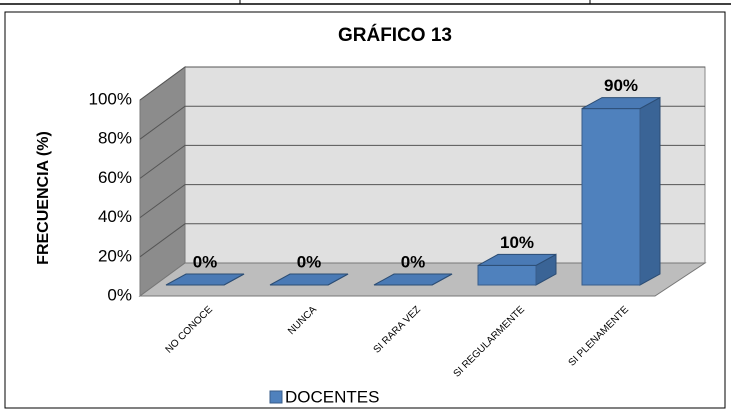 Image resolution: width=731 pixels, height=412 pixels. I want to click on x-tick-label: NO CONOCE, so click(190, 330).